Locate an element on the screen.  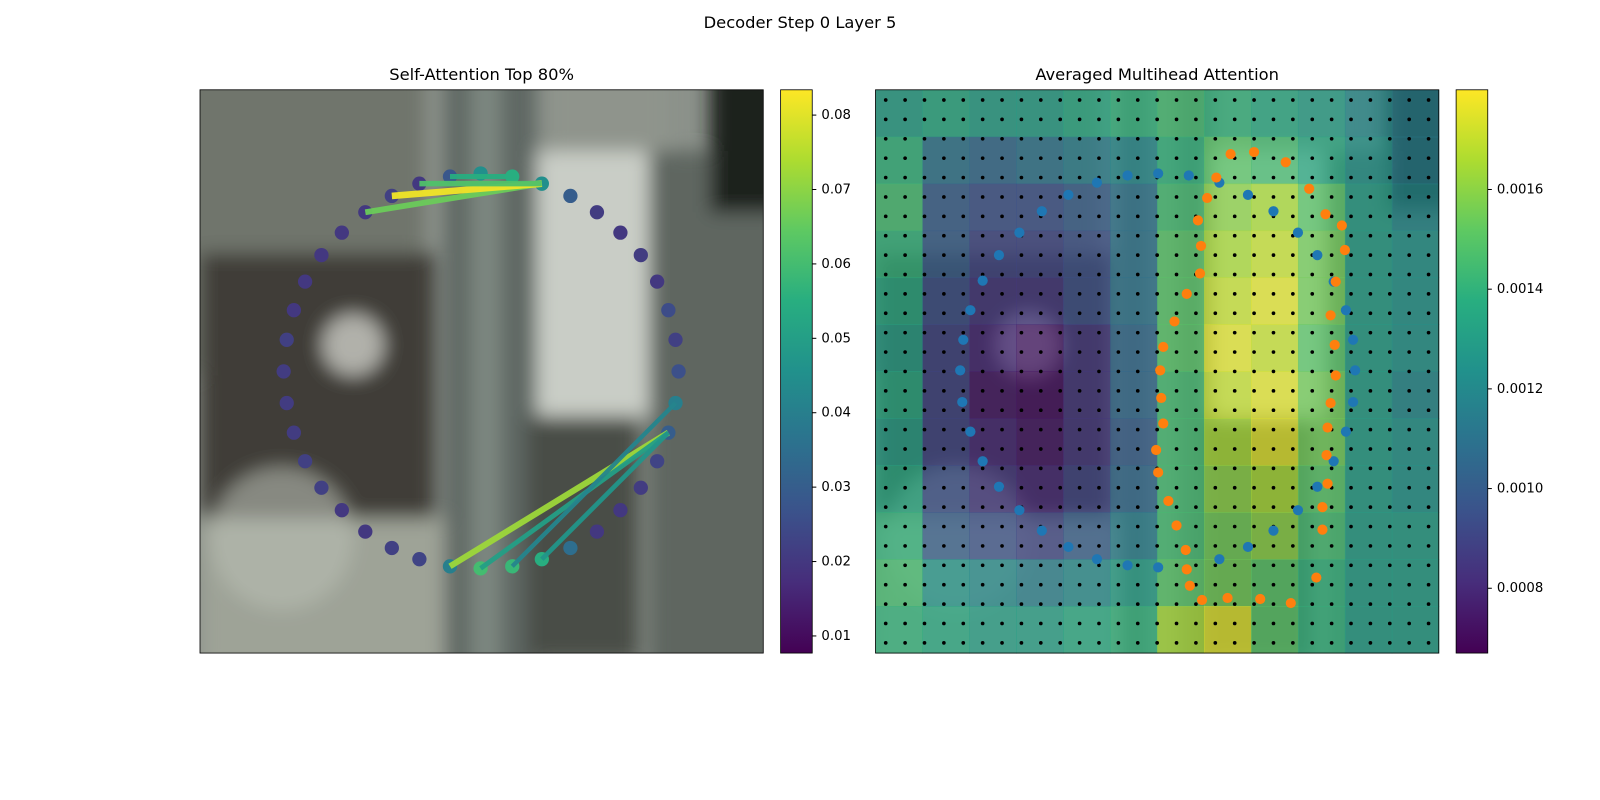
colorbar-tick-label: 0.03 is located at coordinates (836, 487).